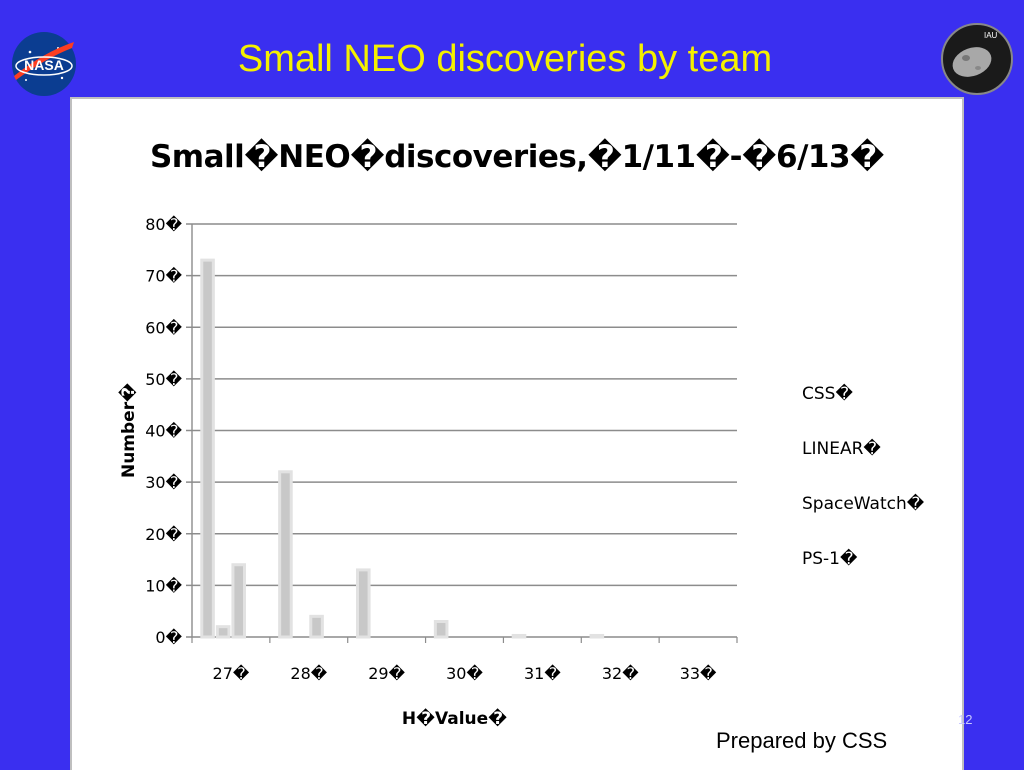 The height and width of the screenshot is (770, 1024). I want to click on chart-legend: CSS� LINEAR� SpaceWatch� PS-1�, so click(863, 494).